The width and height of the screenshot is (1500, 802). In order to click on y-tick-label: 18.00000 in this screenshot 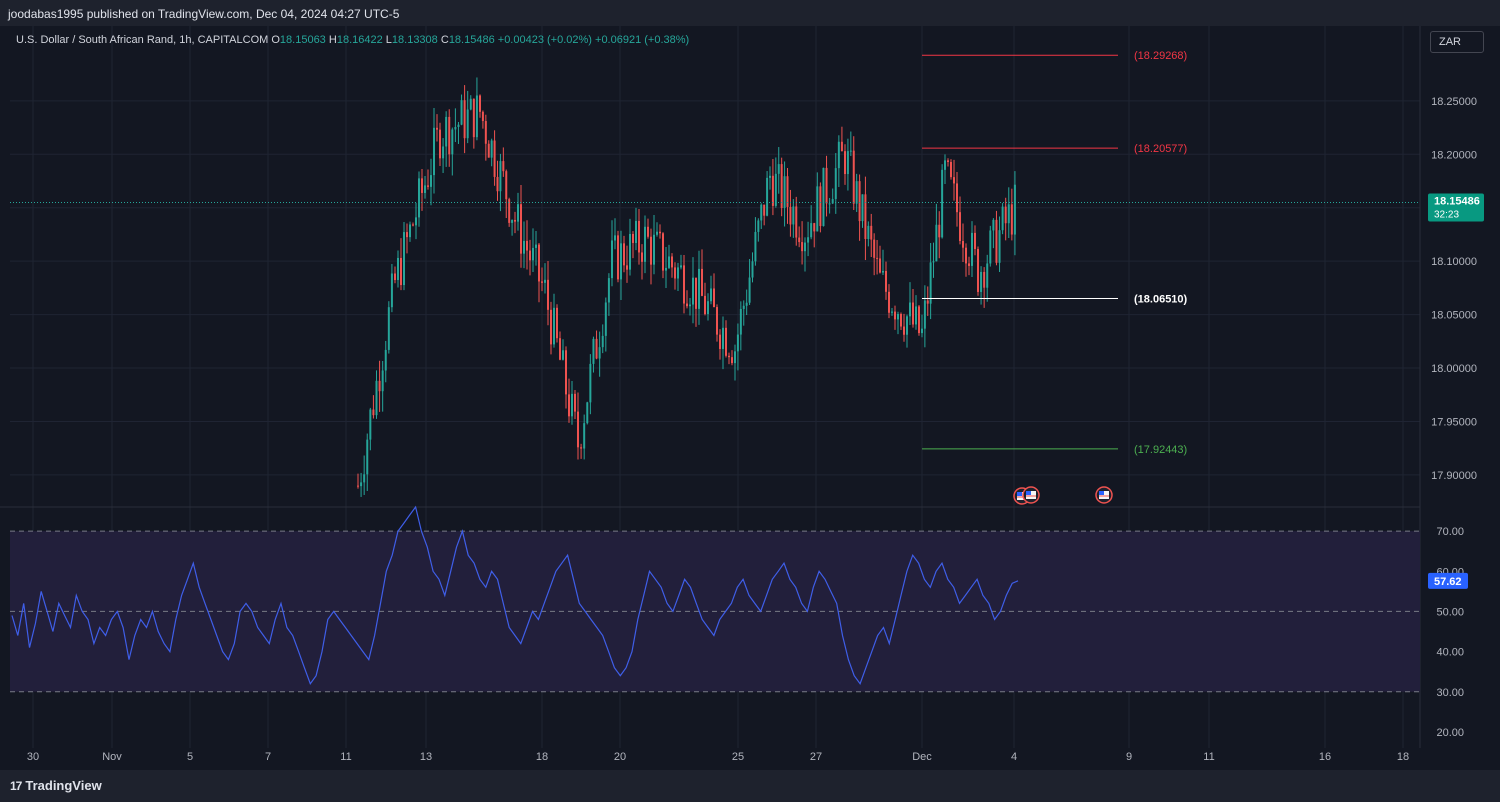, I will do `click(1454, 369)`.